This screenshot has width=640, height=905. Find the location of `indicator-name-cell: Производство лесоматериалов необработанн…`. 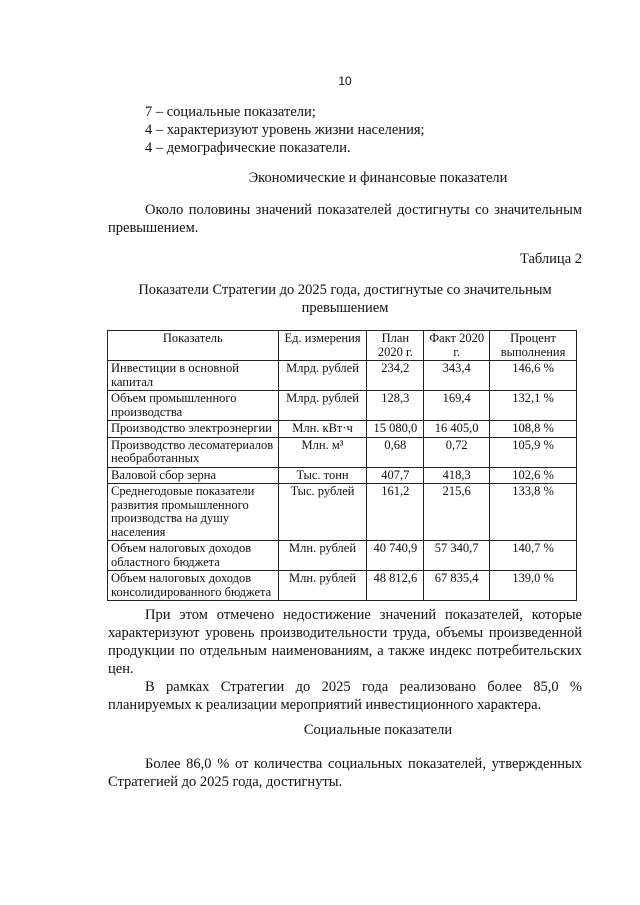

indicator-name-cell: Производство лесоматериалов необработанн… is located at coordinates (193, 452).